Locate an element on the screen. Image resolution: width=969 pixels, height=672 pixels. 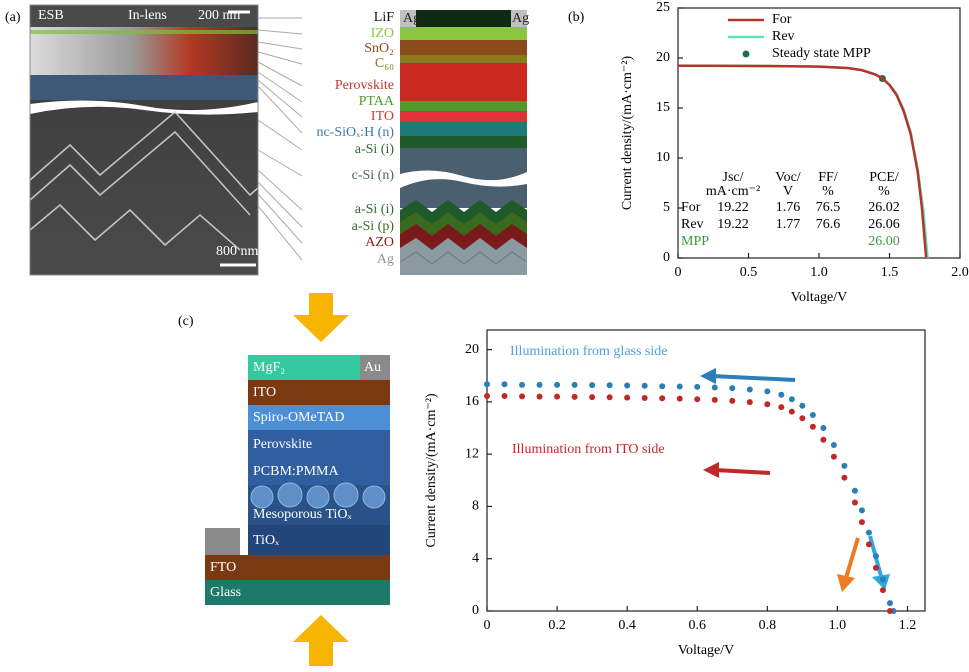
table-header: % is located at coordinates (884, 191).